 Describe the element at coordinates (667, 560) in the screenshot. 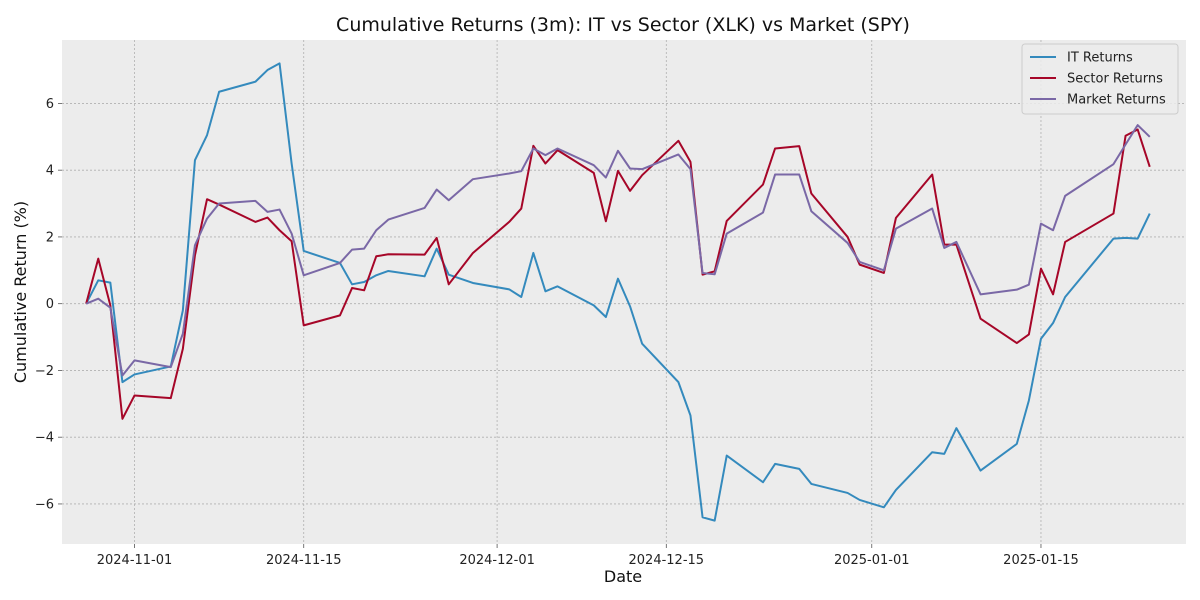

I see `x-tick-label: 2024-12-15` at that location.